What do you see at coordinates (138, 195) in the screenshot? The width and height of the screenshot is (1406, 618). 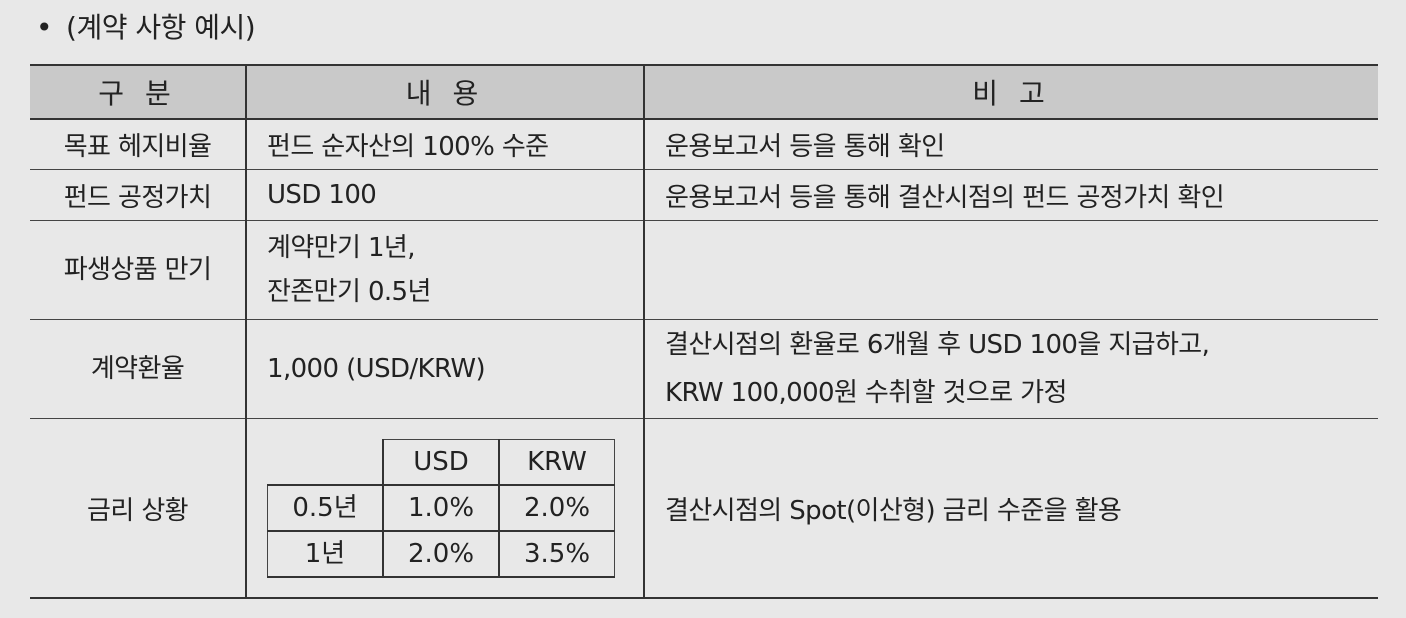 I see `row-label: 펀드 공정가치` at bounding box center [138, 195].